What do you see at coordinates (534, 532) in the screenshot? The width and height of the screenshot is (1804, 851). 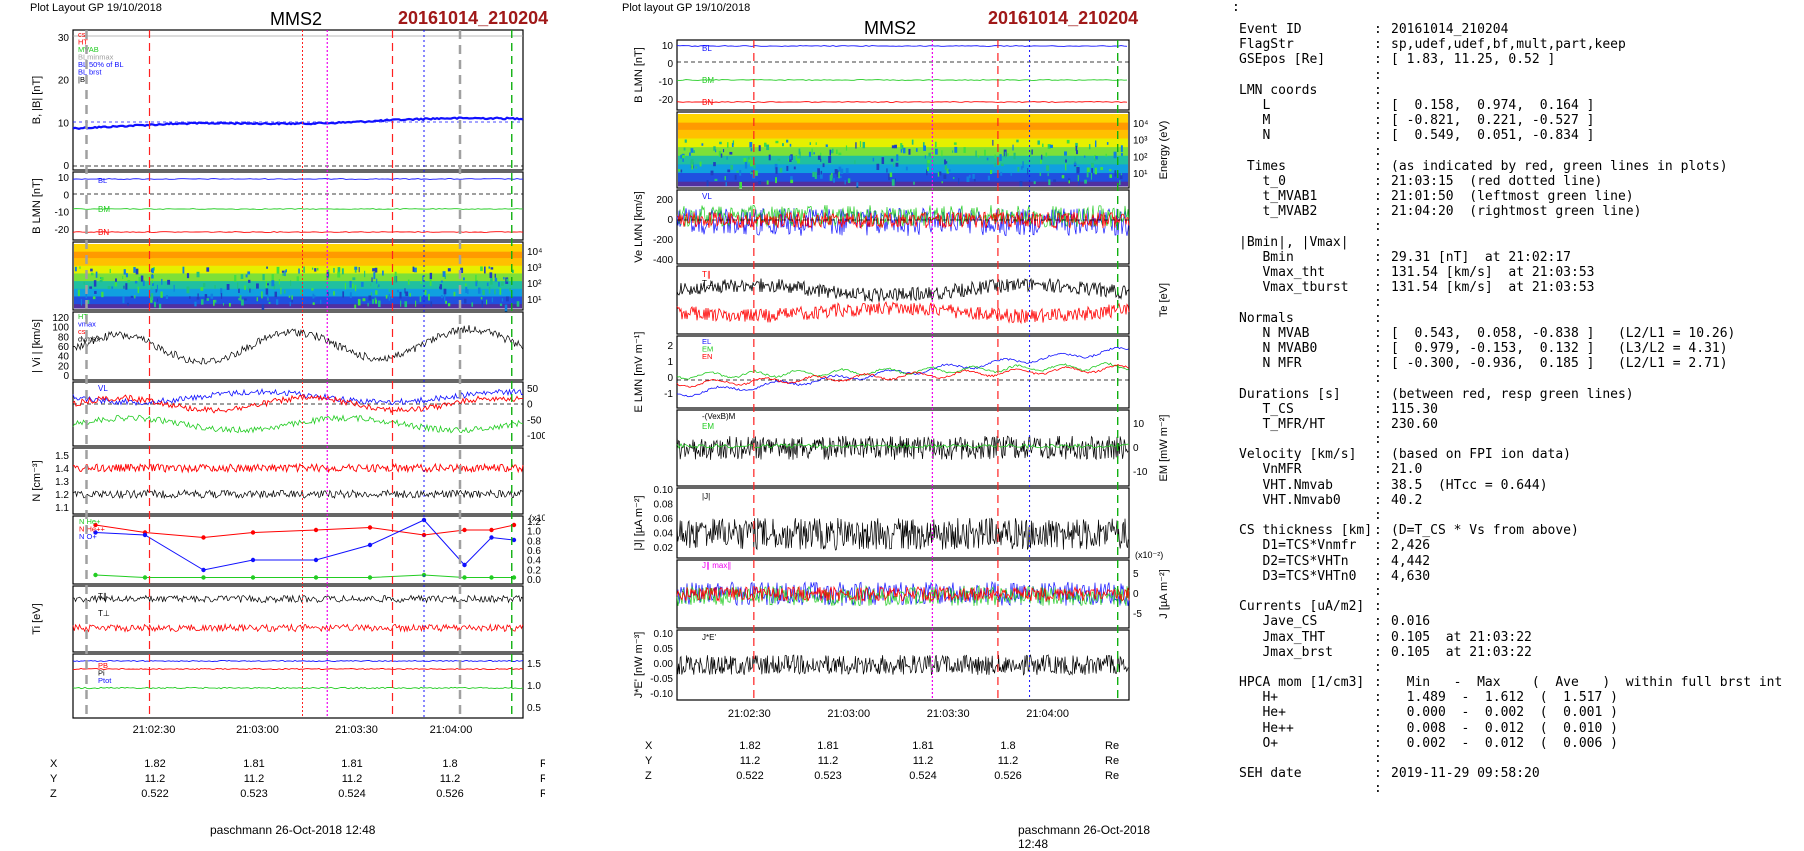 I see `hpca-tick: 1.0` at bounding box center [534, 532].